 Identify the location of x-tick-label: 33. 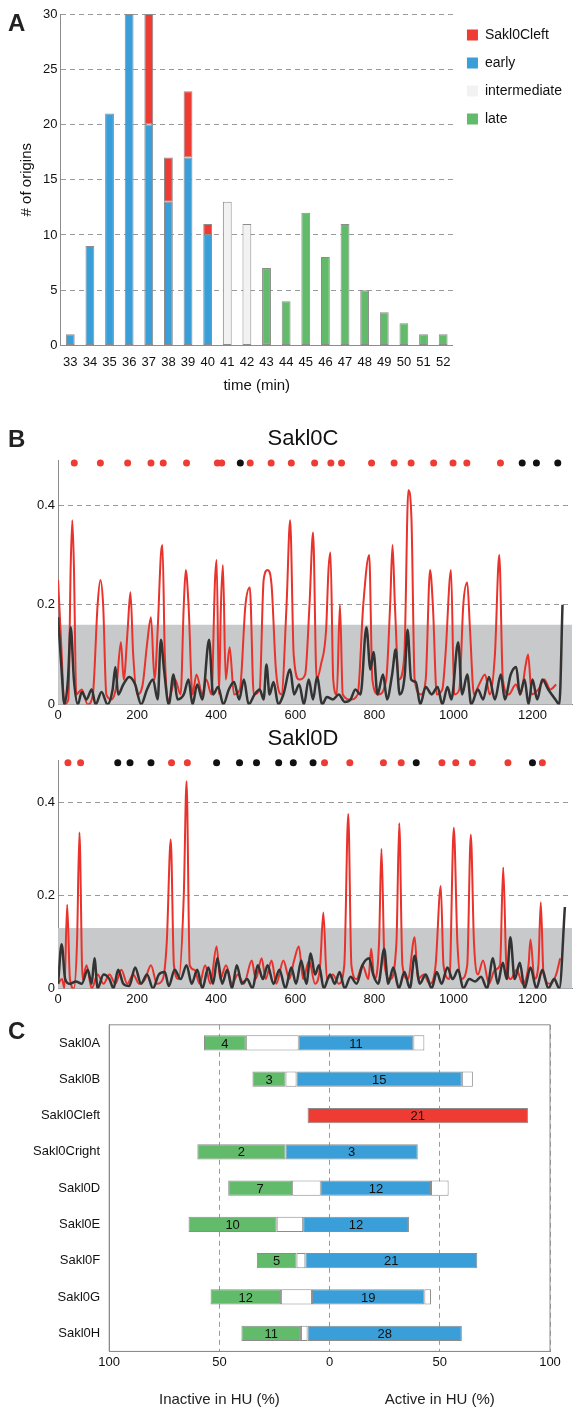
(70, 361).